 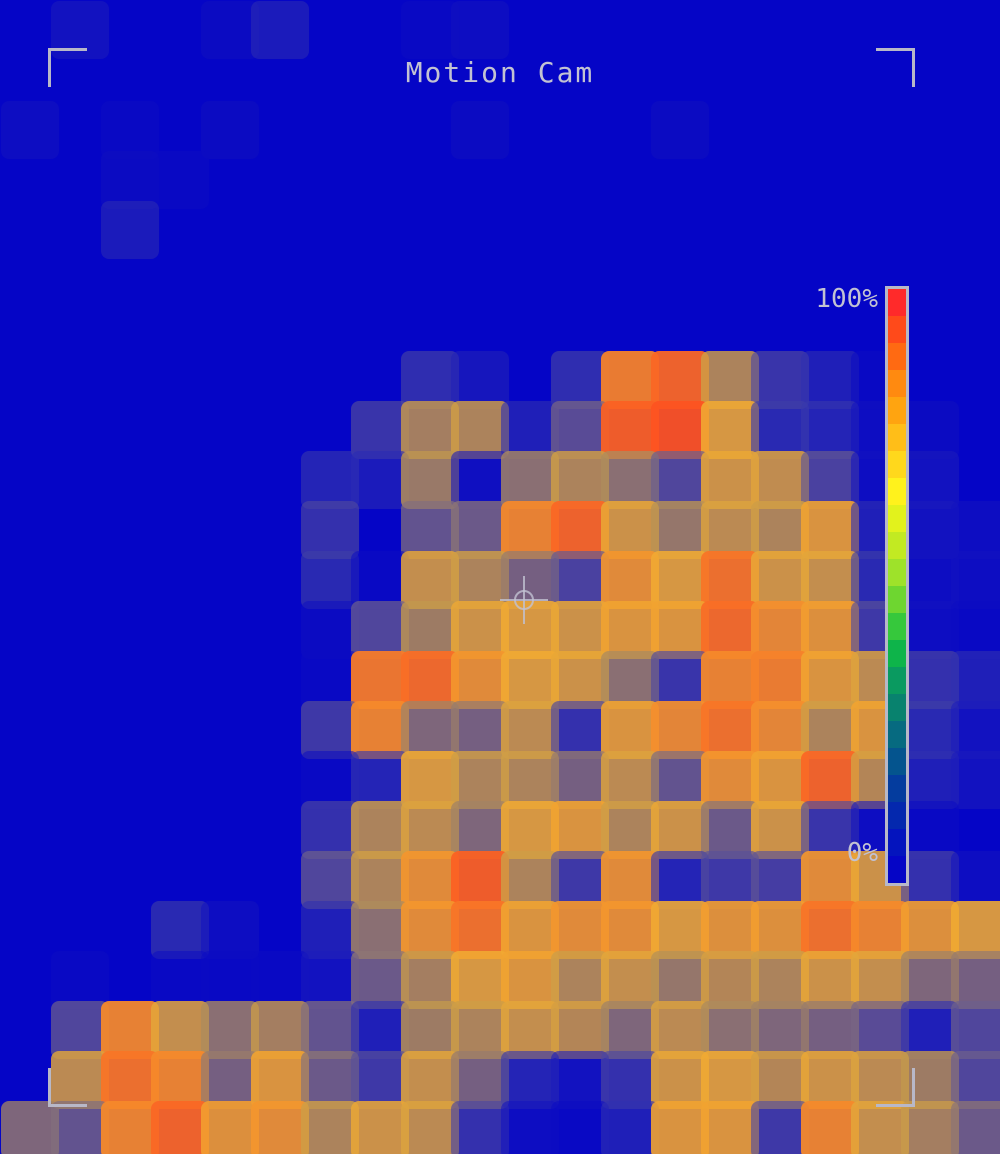 What do you see at coordinates (67, 1087) in the screenshot?
I see `frame-corner-bottom-left` at bounding box center [67, 1087].